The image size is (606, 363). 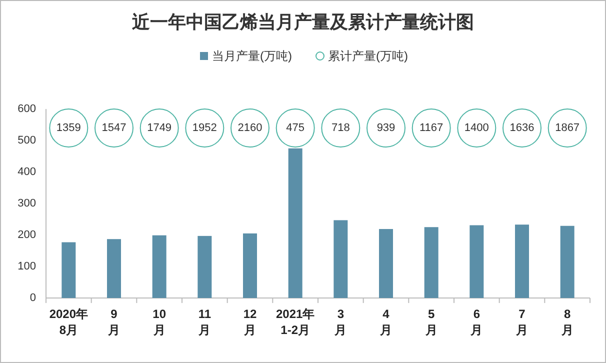 What do you see at coordinates (476, 322) in the screenshot?
I see `x-tick-label: 6 月` at bounding box center [476, 322].